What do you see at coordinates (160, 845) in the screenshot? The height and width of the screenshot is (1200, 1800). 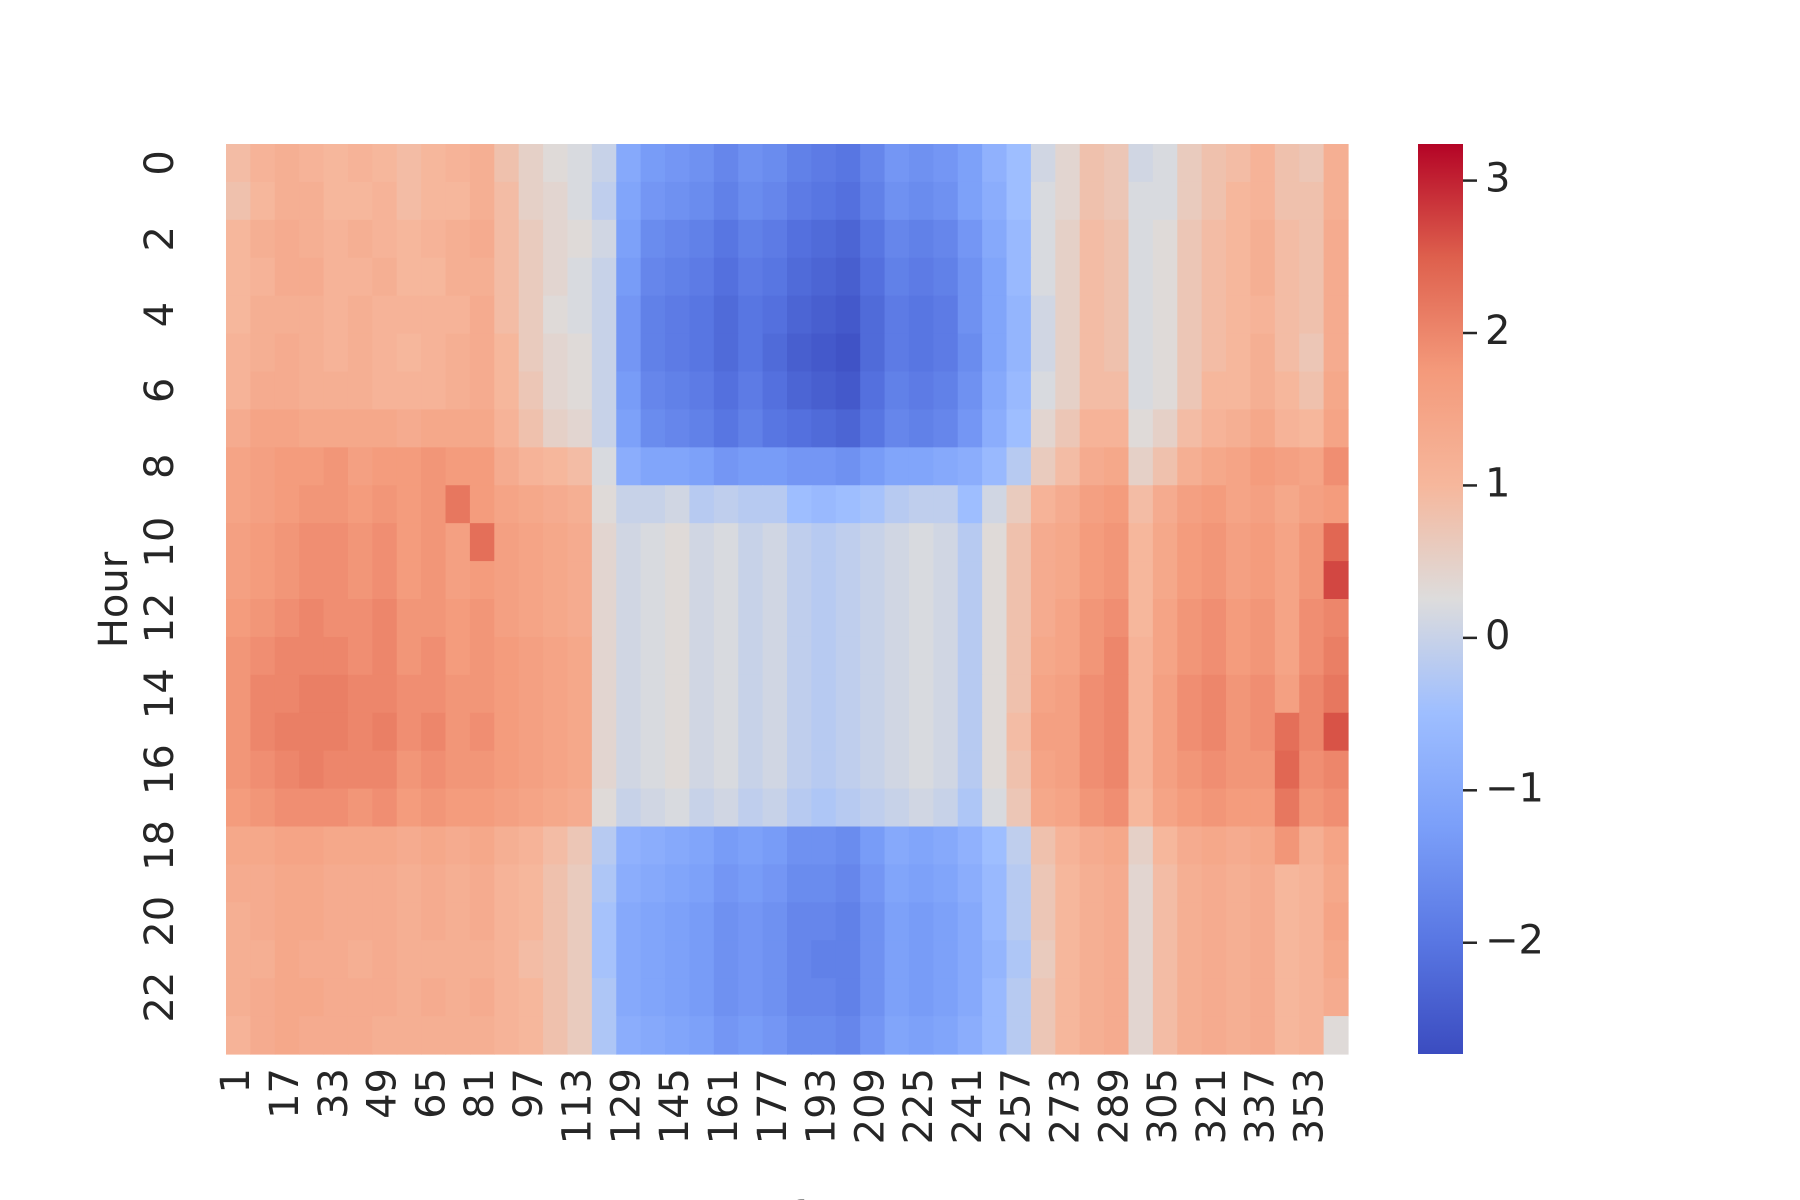 I see `y-tick-label: 18` at bounding box center [160, 845].